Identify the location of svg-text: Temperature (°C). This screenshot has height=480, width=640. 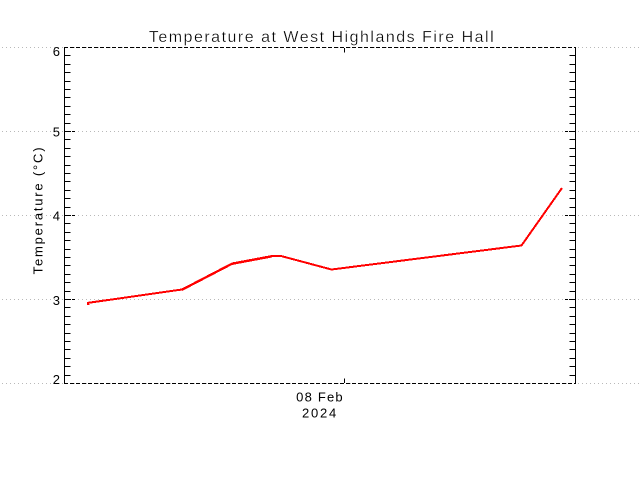
(38, 210).